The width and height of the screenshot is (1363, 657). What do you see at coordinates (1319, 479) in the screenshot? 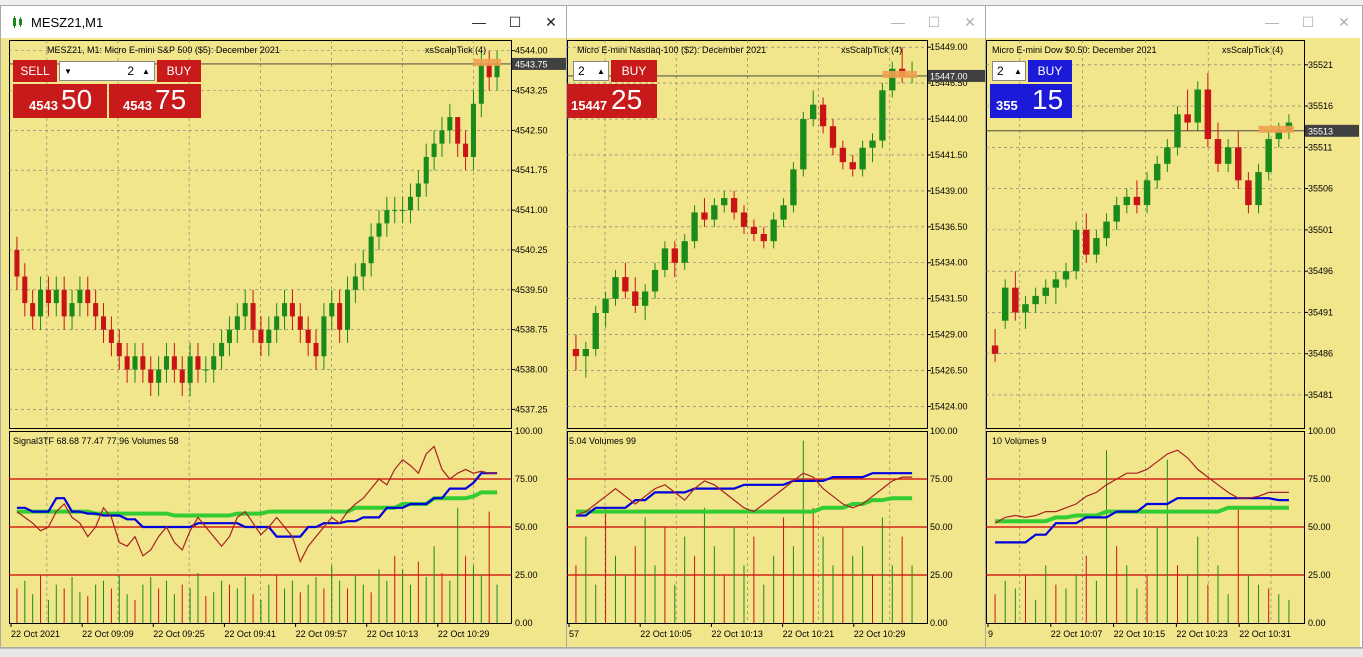
I see `sub-axis-label: 75.00` at bounding box center [1319, 479].